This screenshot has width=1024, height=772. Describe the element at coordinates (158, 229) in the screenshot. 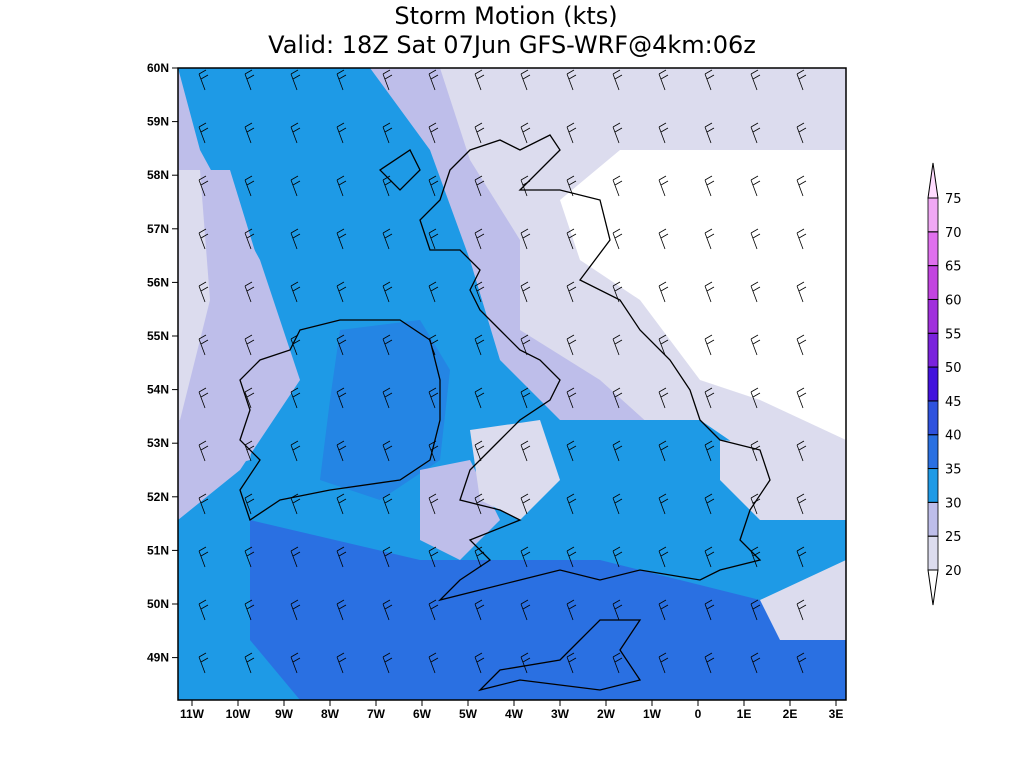

I see `lat-label: 57N` at that location.